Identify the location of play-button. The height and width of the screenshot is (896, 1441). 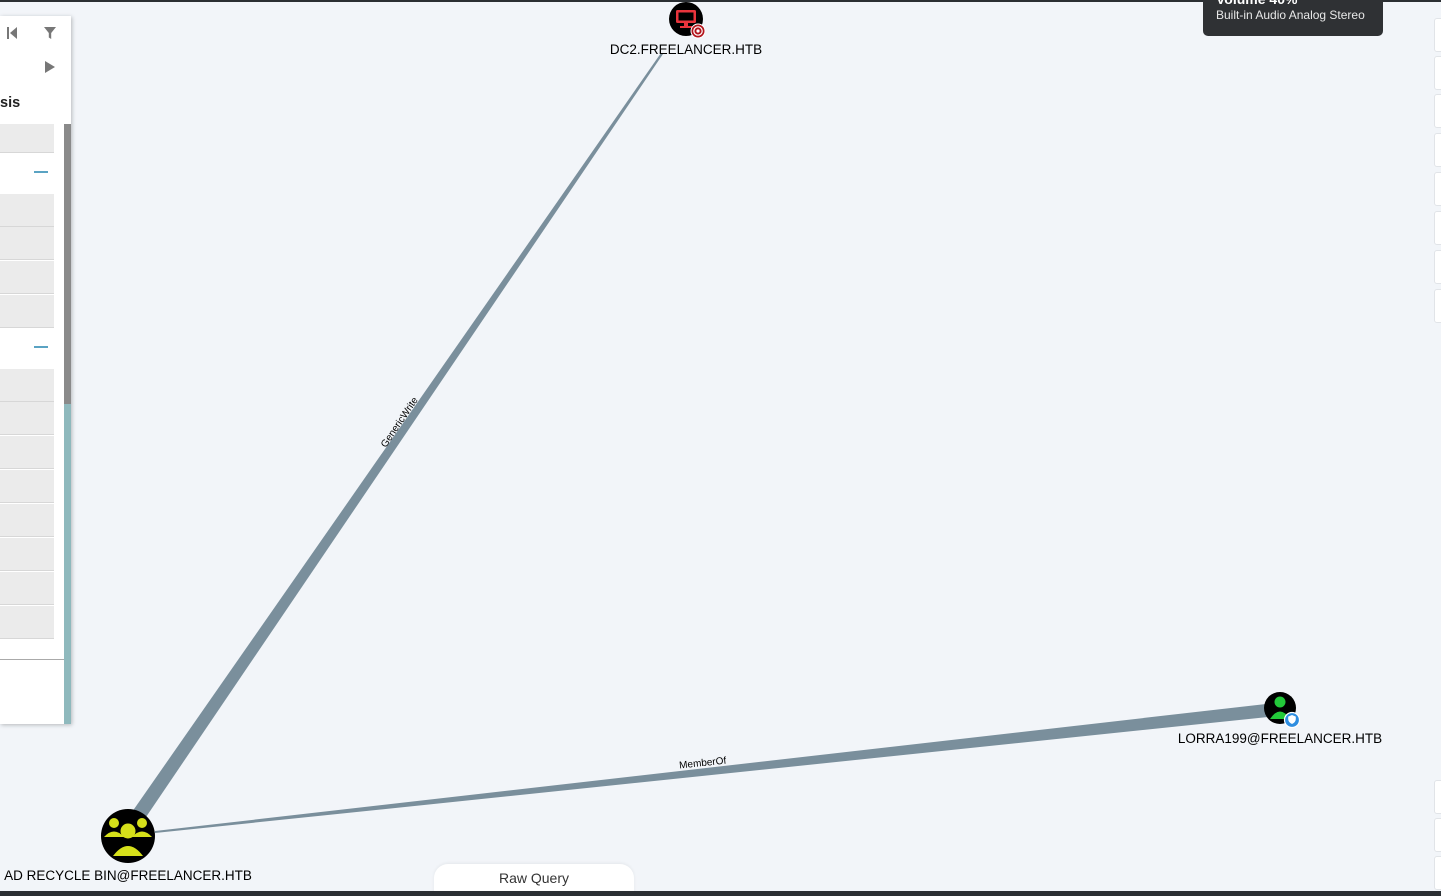
(50, 67).